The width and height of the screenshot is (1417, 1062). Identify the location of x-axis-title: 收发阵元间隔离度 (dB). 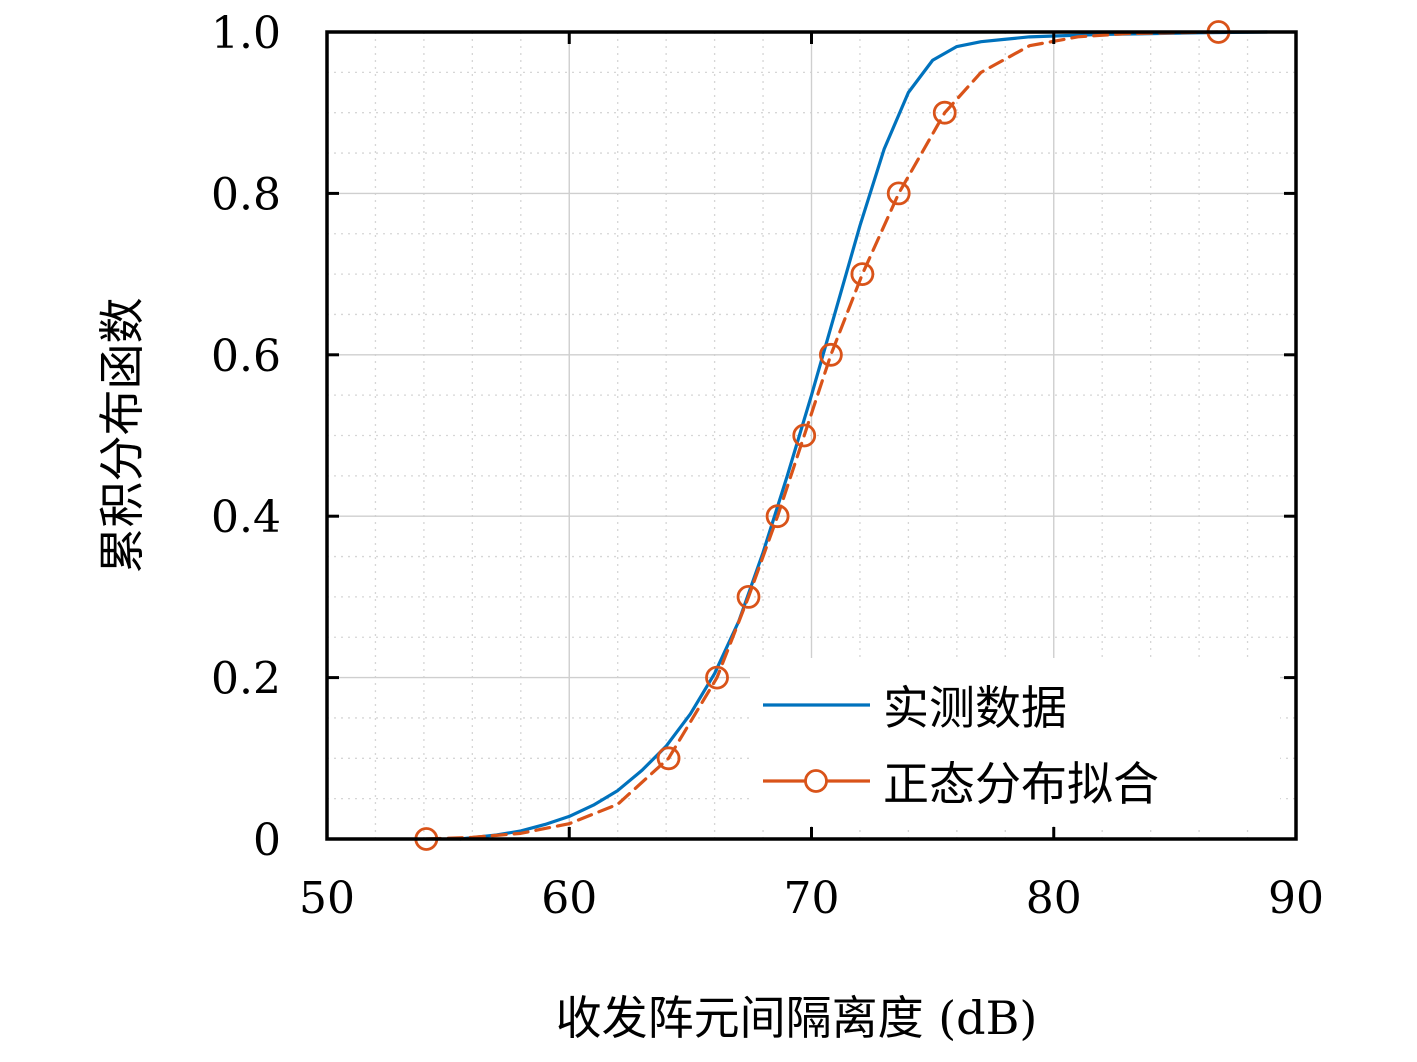
(797, 1018).